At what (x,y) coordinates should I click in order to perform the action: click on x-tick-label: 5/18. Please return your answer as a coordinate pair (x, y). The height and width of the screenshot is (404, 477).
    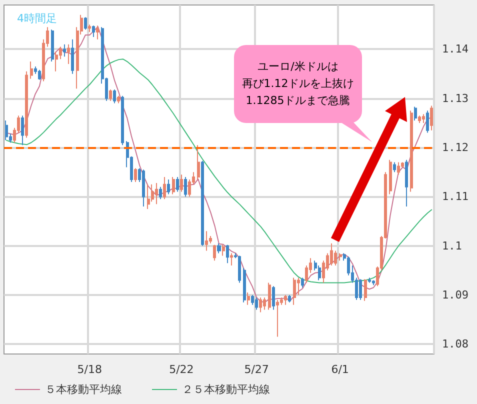
    Looking at the image, I should click on (89, 369).